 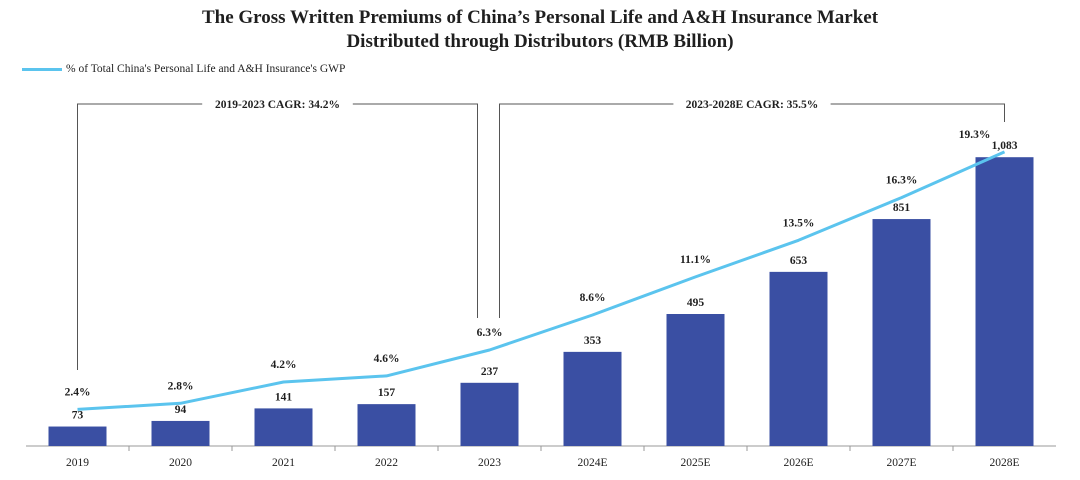 I want to click on cagr-label-1: 2019-2023 CAGR: 34.2%, so click(x=277, y=105).